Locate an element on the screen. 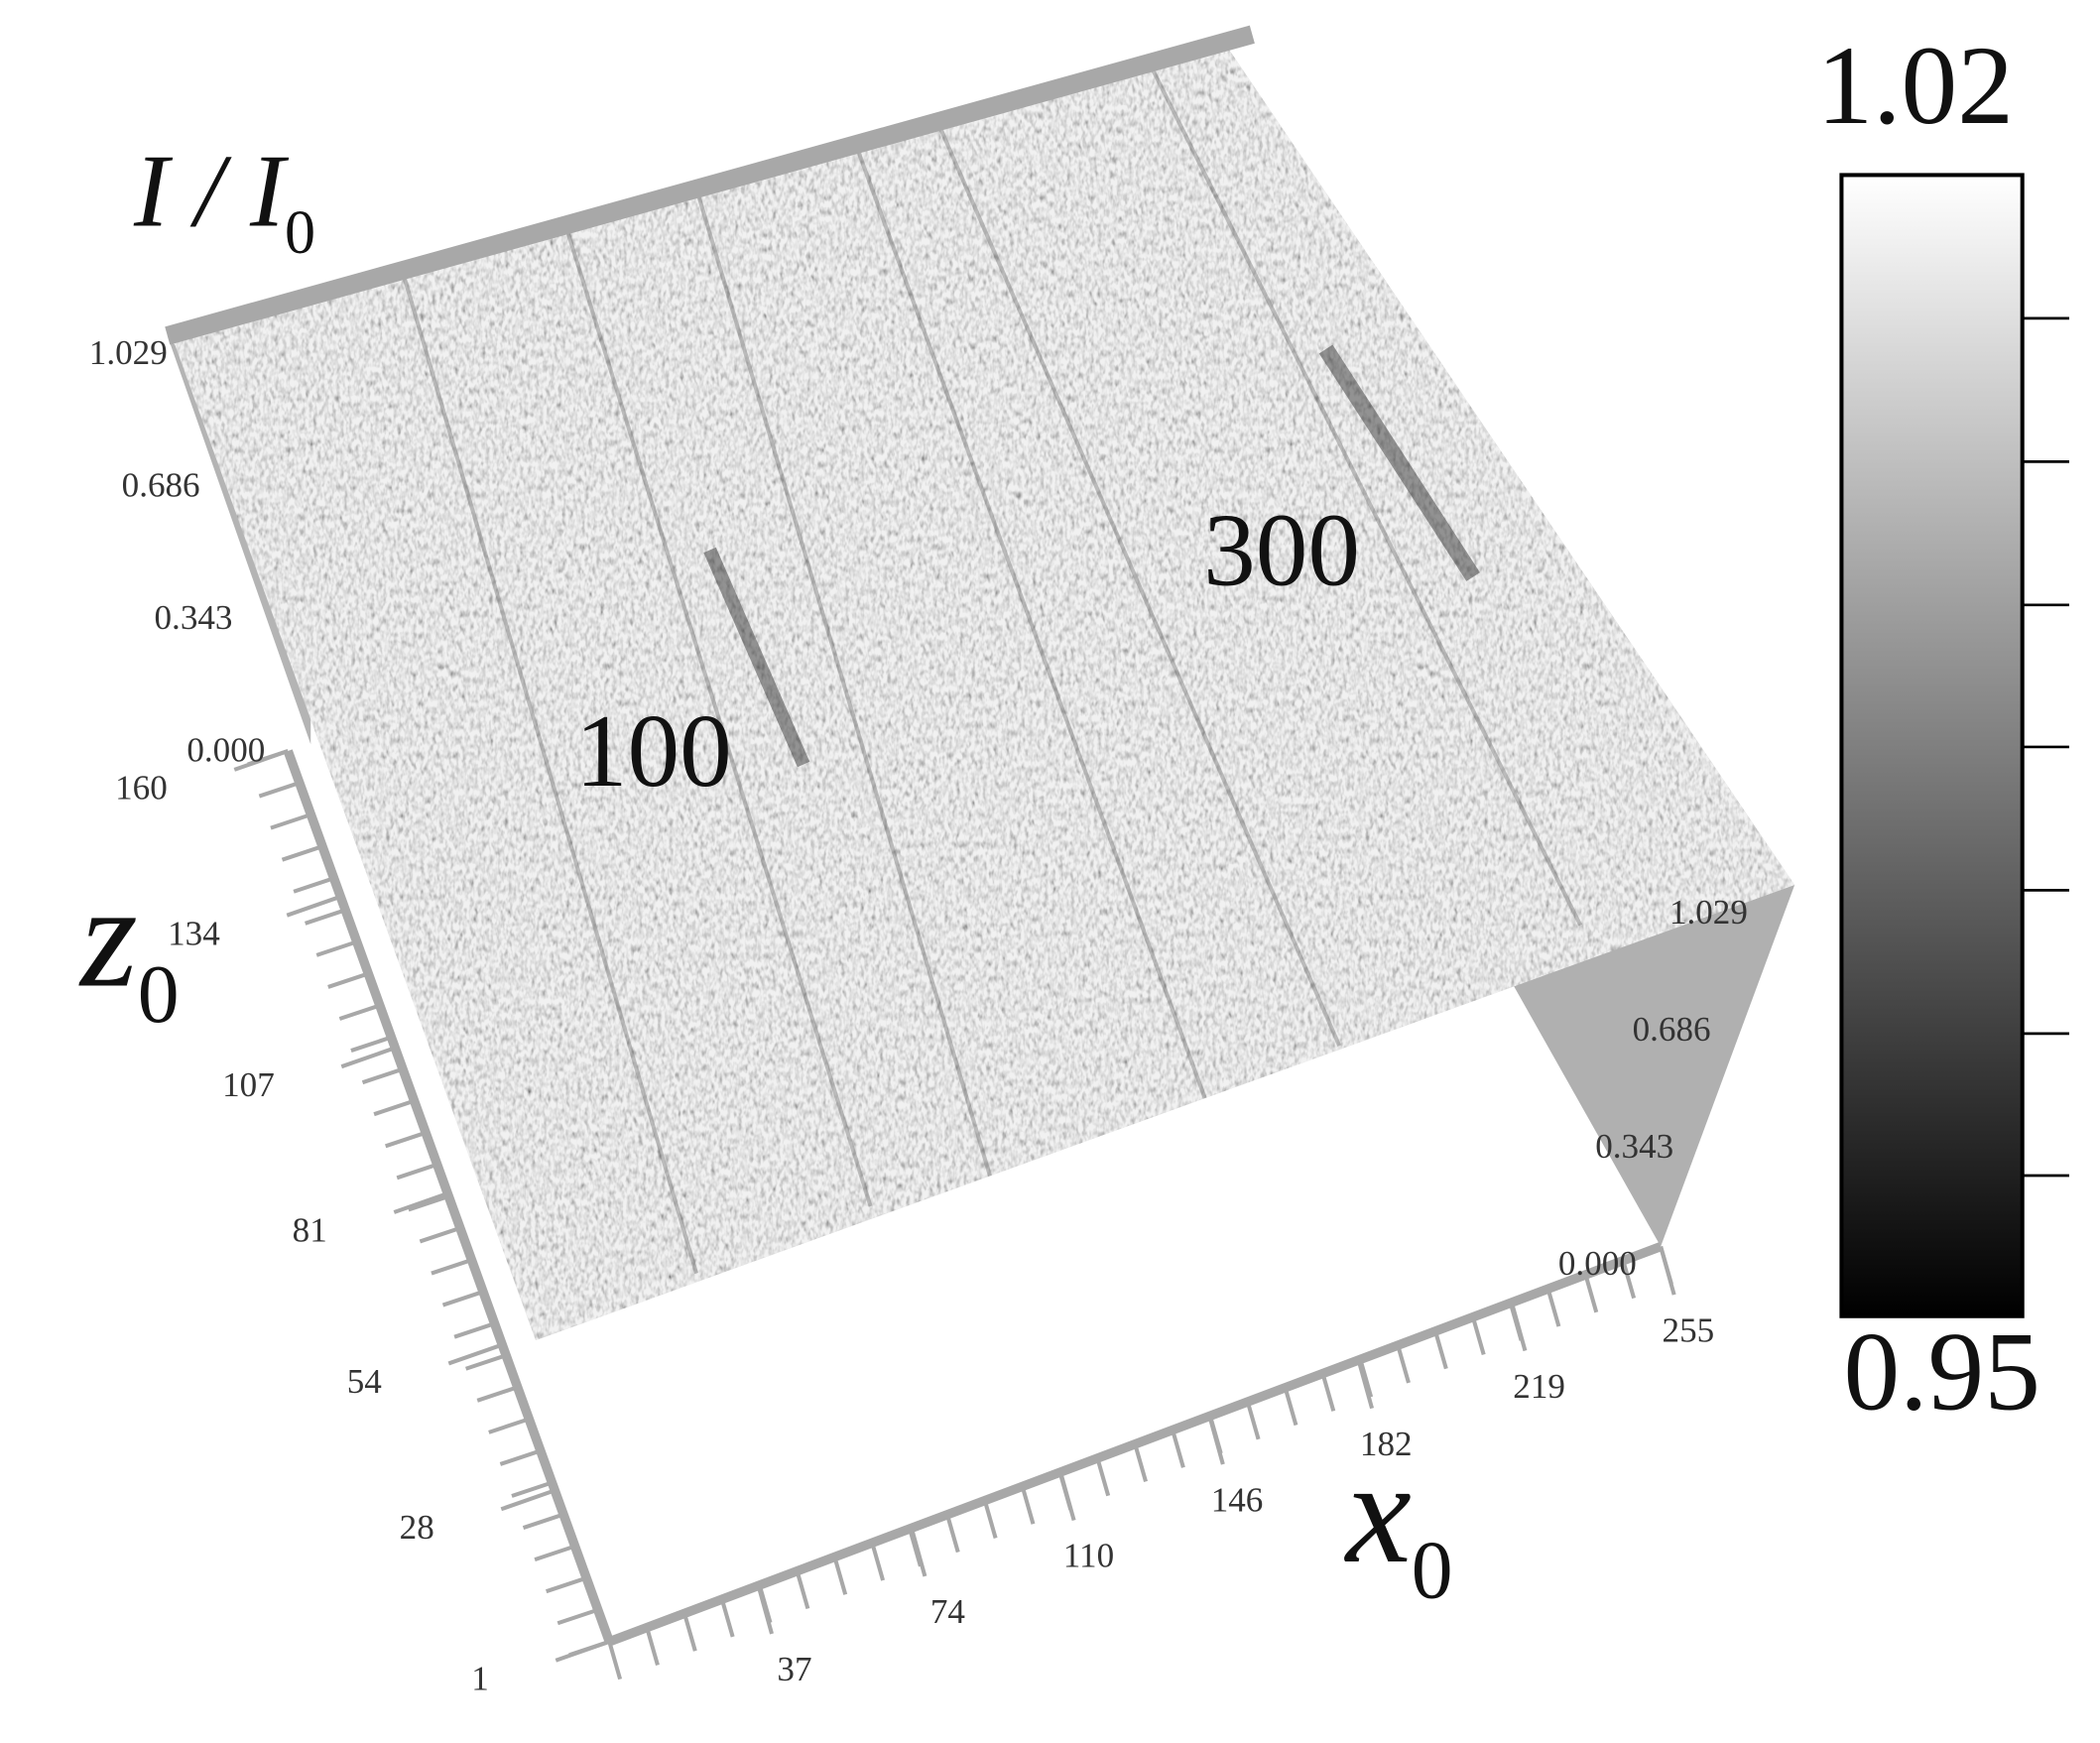 This screenshot has width=2100, height=1743. colorbar-ticks is located at coordinates (2045, 747).